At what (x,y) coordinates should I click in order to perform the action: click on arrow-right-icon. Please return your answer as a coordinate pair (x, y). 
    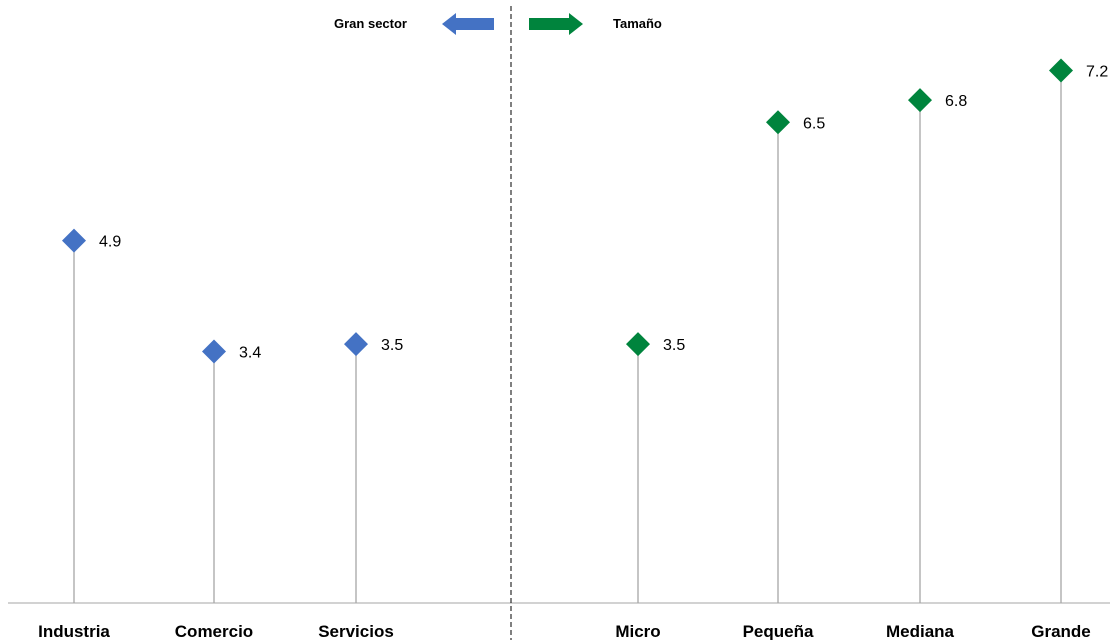
    Looking at the image, I should click on (556, 24).